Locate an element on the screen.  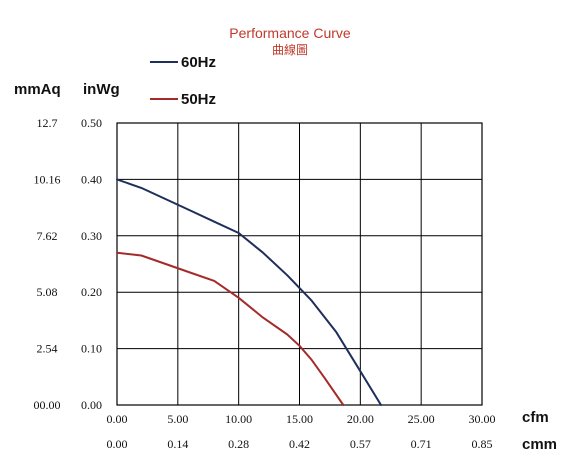
y-tick-mmaq: 10.16 is located at coordinates (47, 179).